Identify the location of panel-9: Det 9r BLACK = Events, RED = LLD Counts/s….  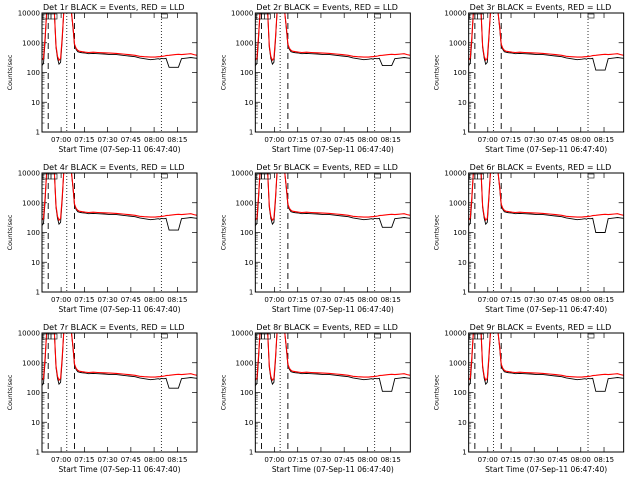
(529, 398).